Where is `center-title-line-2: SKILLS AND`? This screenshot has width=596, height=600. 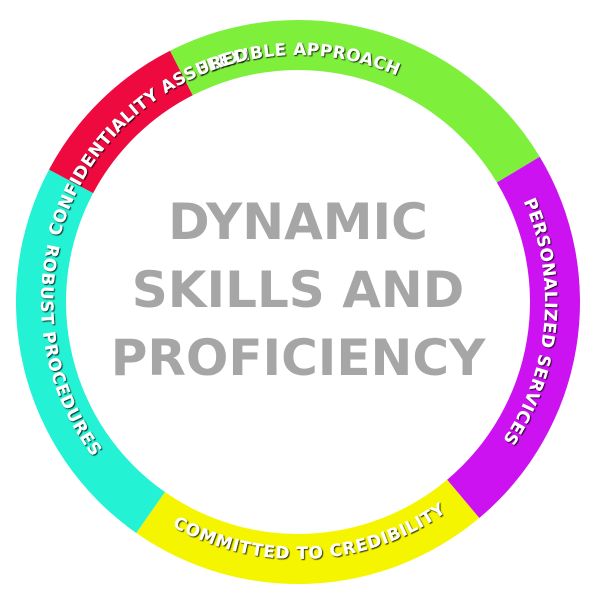
center-title-line-2: SKILLS AND is located at coordinates (298, 290).